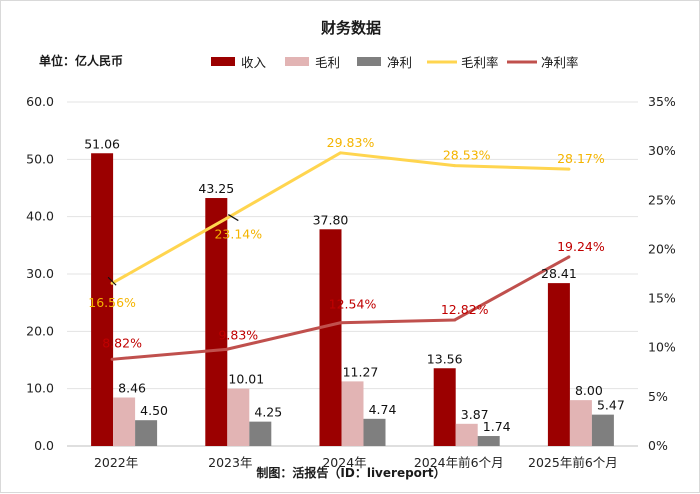 The image size is (700, 494). Describe the element at coordinates (132, 387) in the screenshot. I see `bar-value-label: 8.46` at that location.